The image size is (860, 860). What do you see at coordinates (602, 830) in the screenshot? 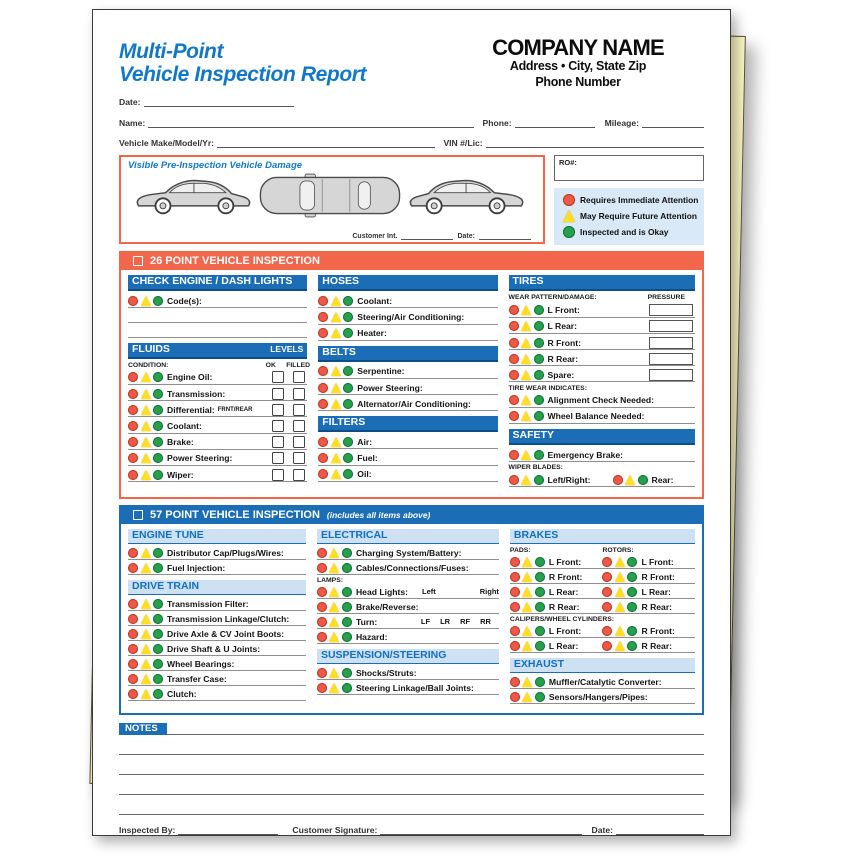
I see `signature-date-label: Date:` at bounding box center [602, 830].